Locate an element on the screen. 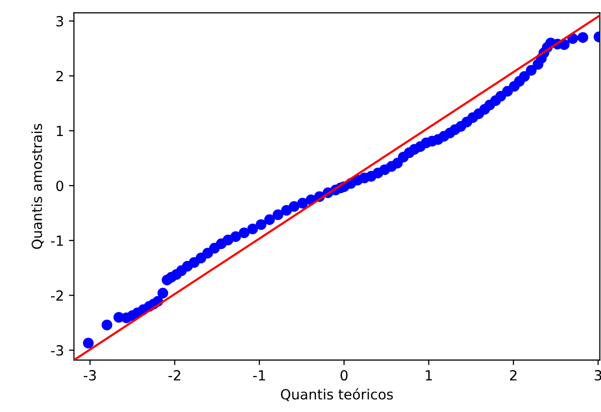  y-tick-label: 3 is located at coordinates (60, 21).